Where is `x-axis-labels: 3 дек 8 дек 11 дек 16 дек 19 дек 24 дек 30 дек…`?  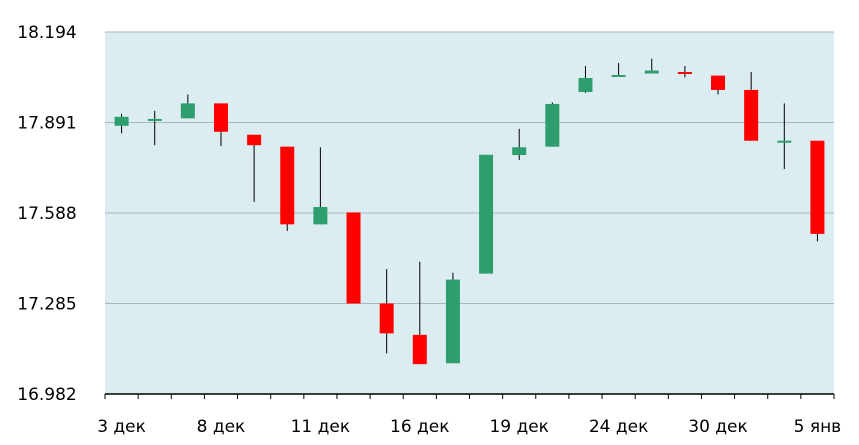
x-axis-labels: 3 дек 8 дек 11 дек 16 дек 19 дек 24 дек 30 дек… is located at coordinates (469, 427).